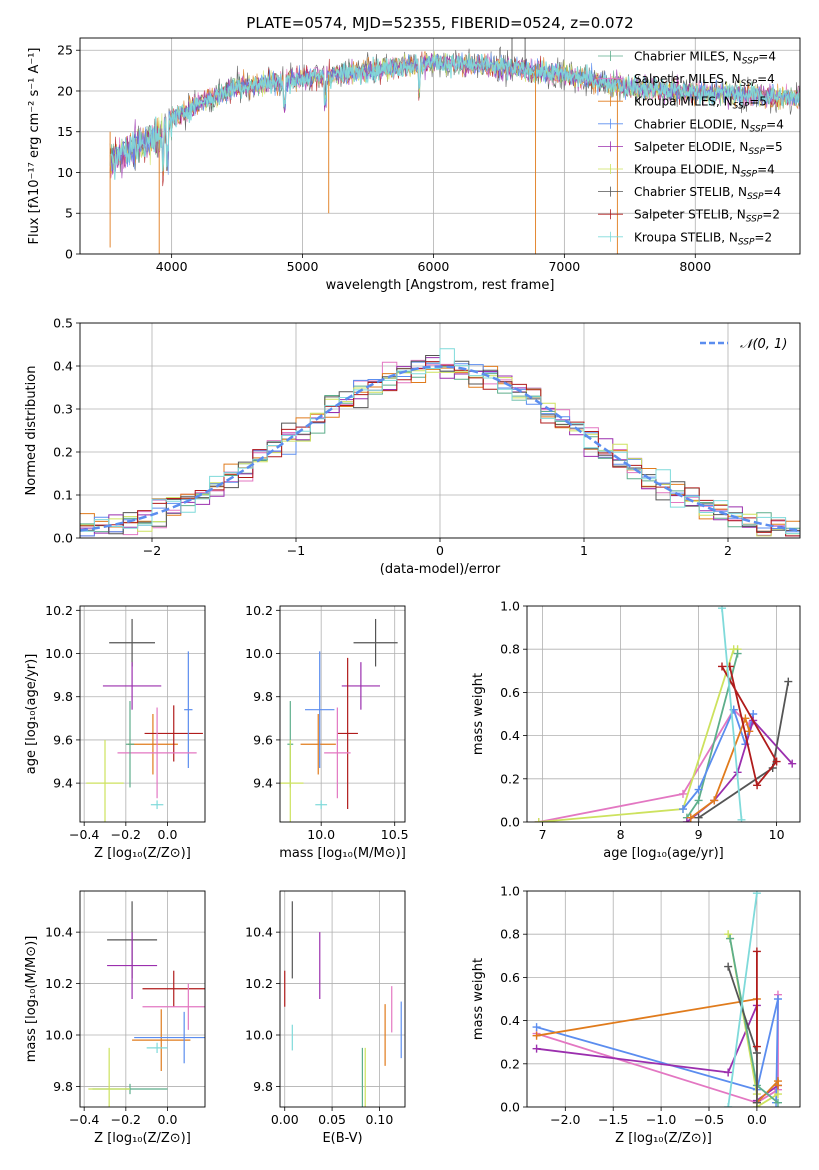  What do you see at coordinates (342, 1138) in the screenshot?
I see `x-axis-label: E(B-V)` at bounding box center [342, 1138].